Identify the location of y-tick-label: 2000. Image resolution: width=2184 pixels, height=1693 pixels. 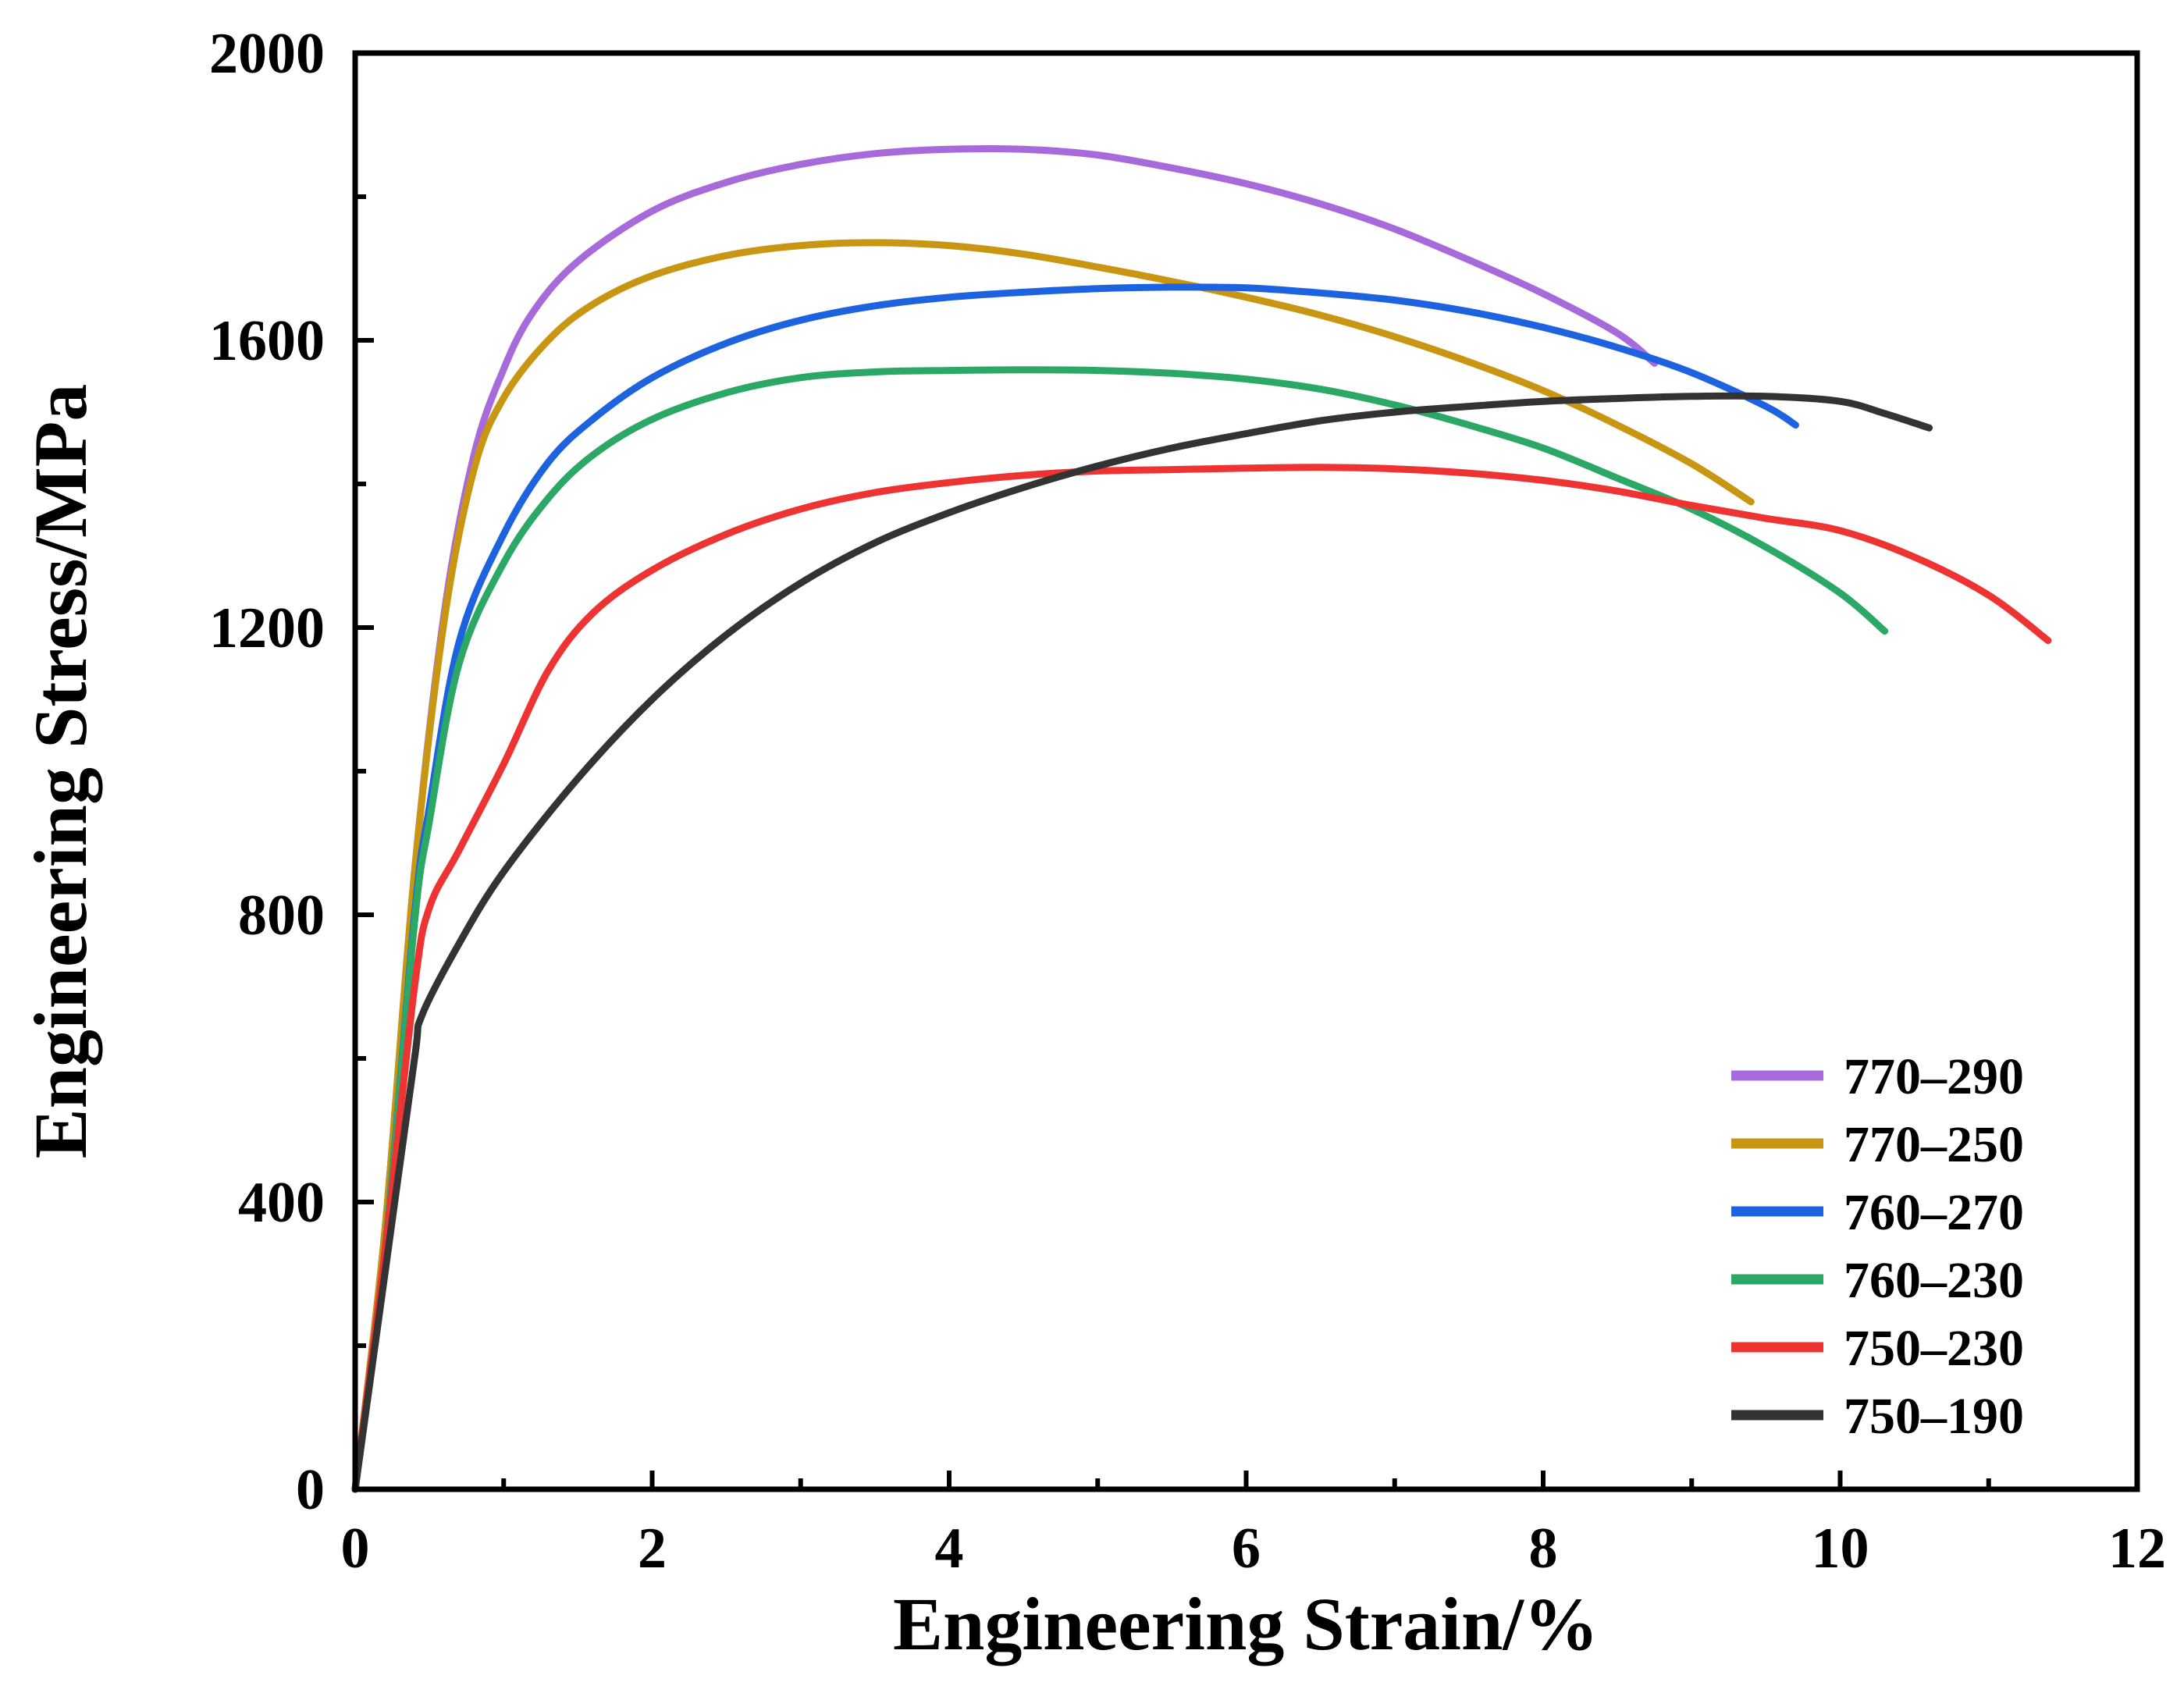
(267, 54).